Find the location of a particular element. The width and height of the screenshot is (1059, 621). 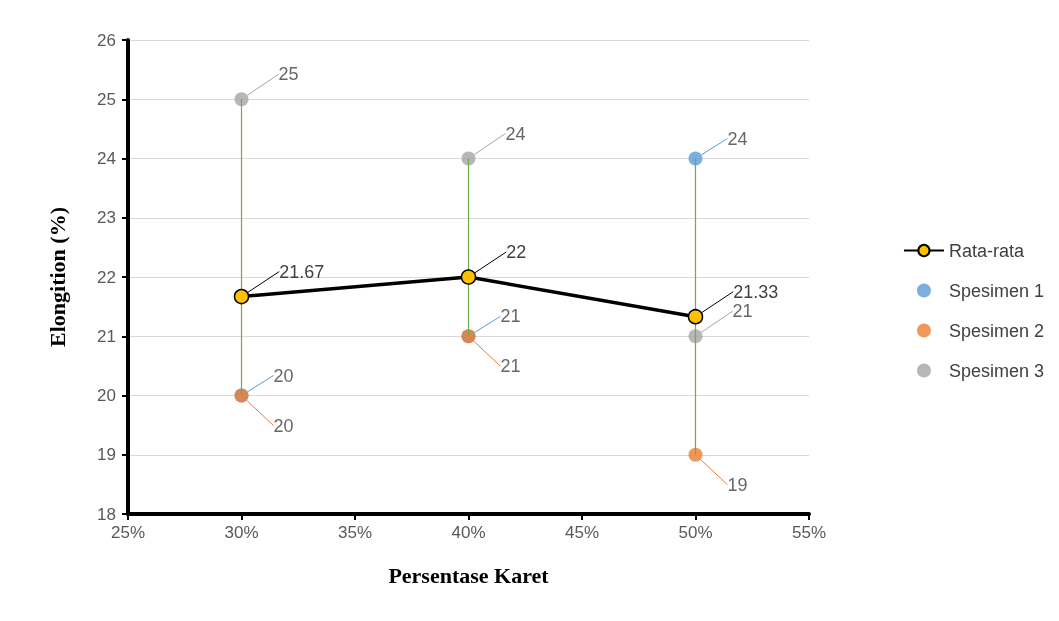

y-tick-label: 22 is located at coordinates (106, 277).